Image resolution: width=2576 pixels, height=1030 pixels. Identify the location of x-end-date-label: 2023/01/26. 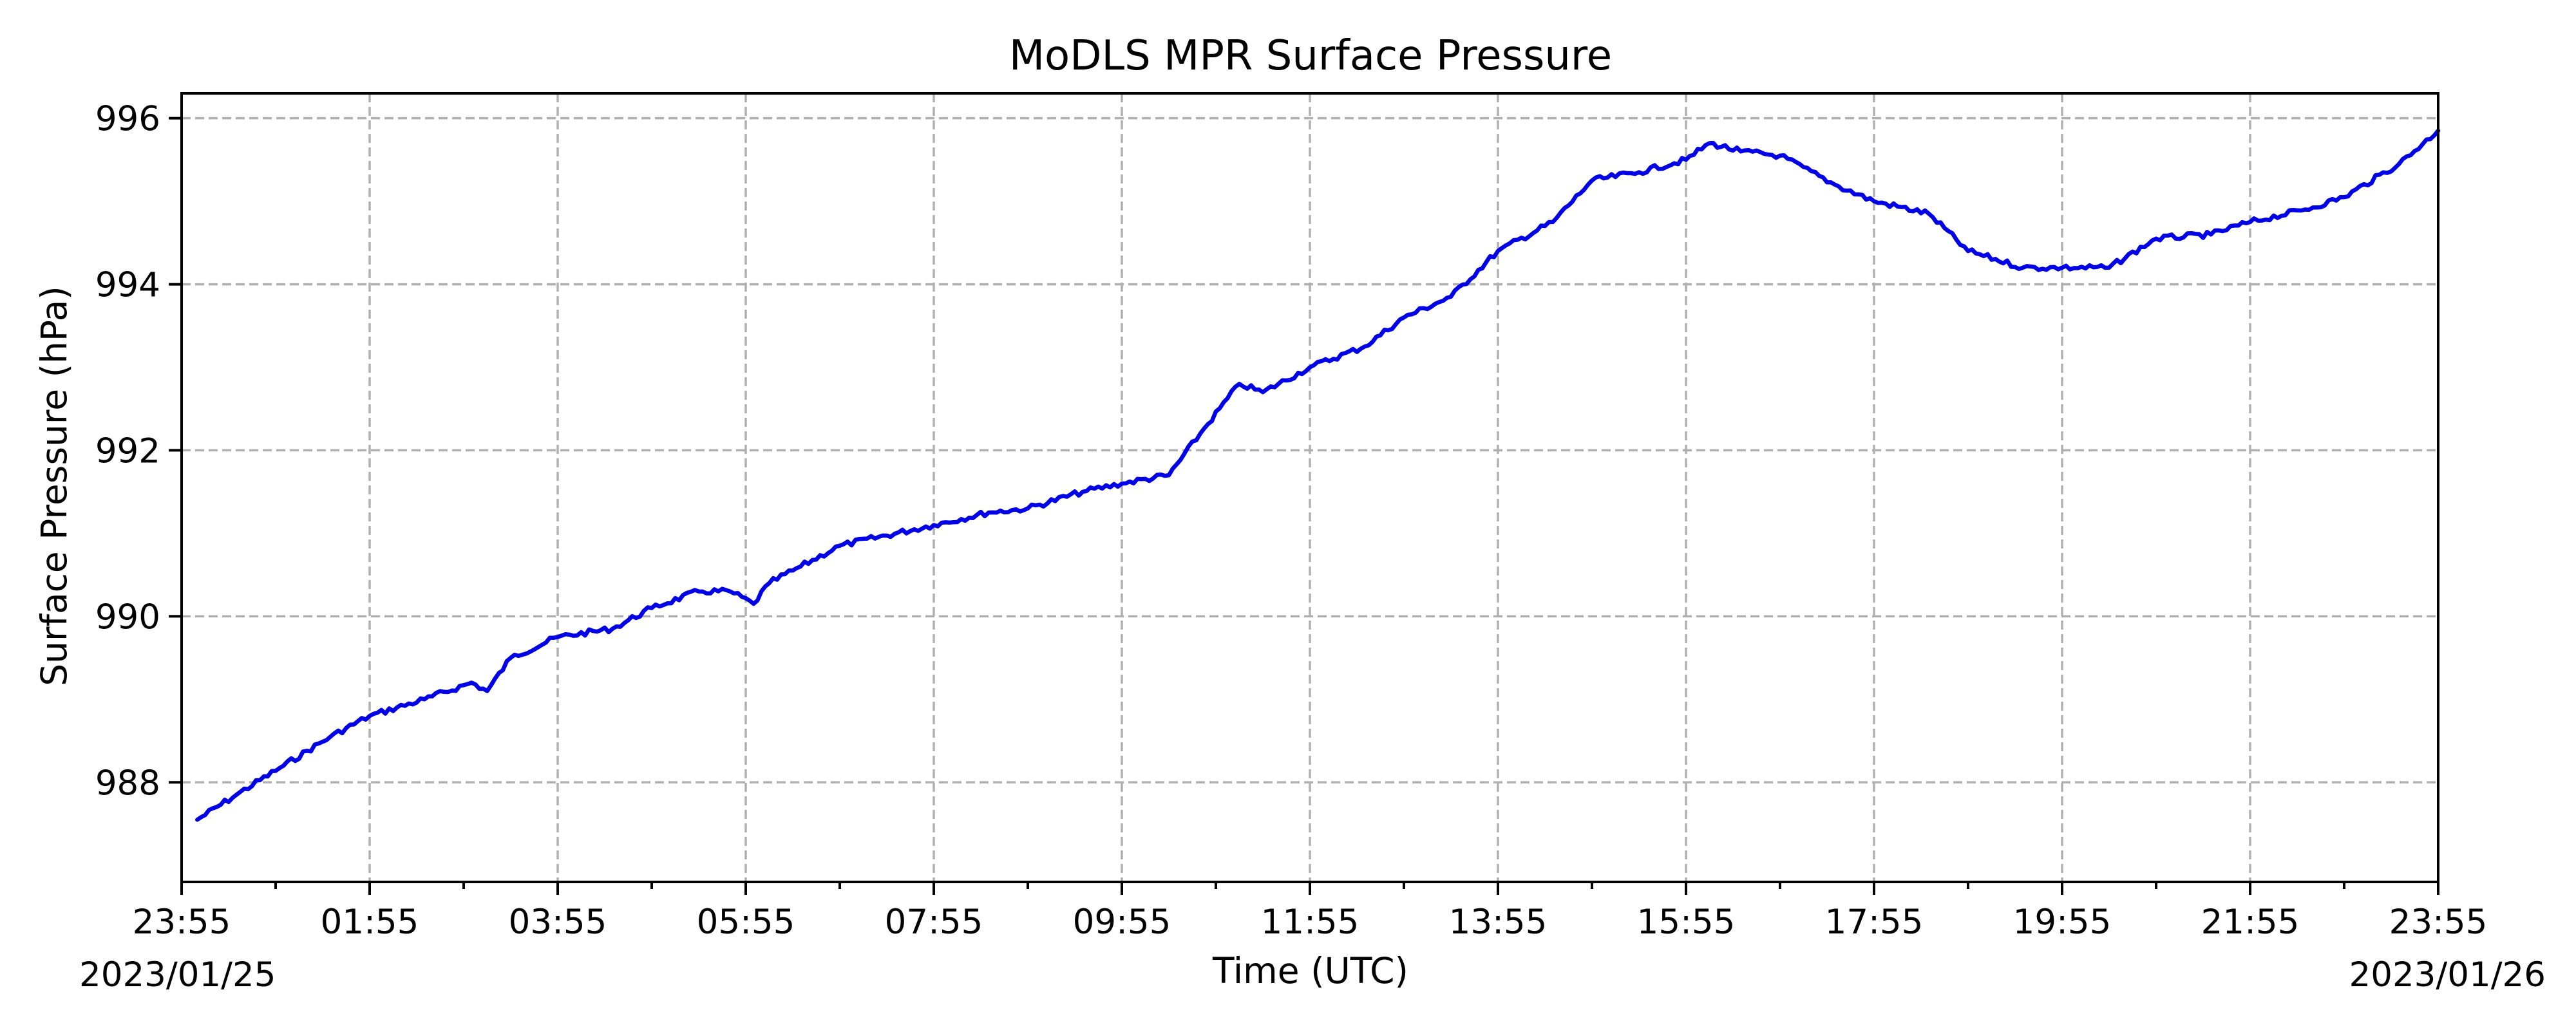
(2447, 975).